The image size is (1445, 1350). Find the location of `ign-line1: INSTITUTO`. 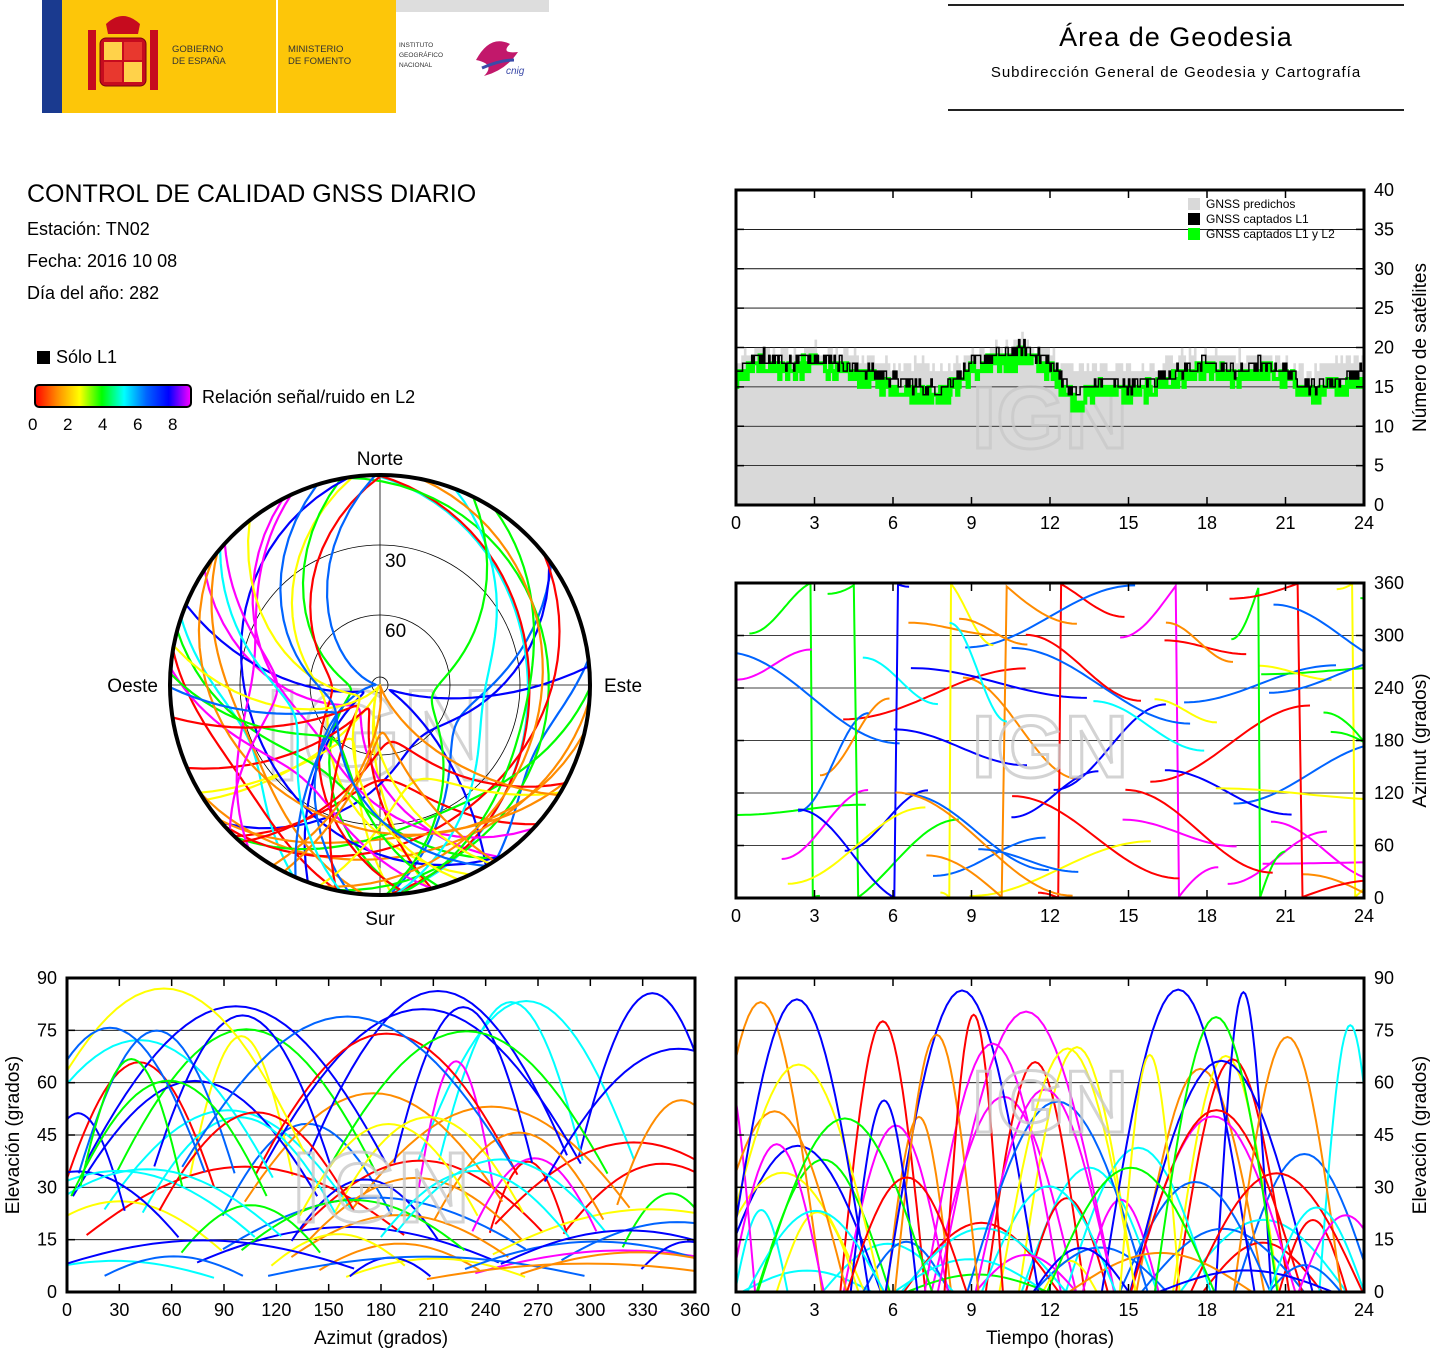

ign-line1: INSTITUTO is located at coordinates (416, 45).